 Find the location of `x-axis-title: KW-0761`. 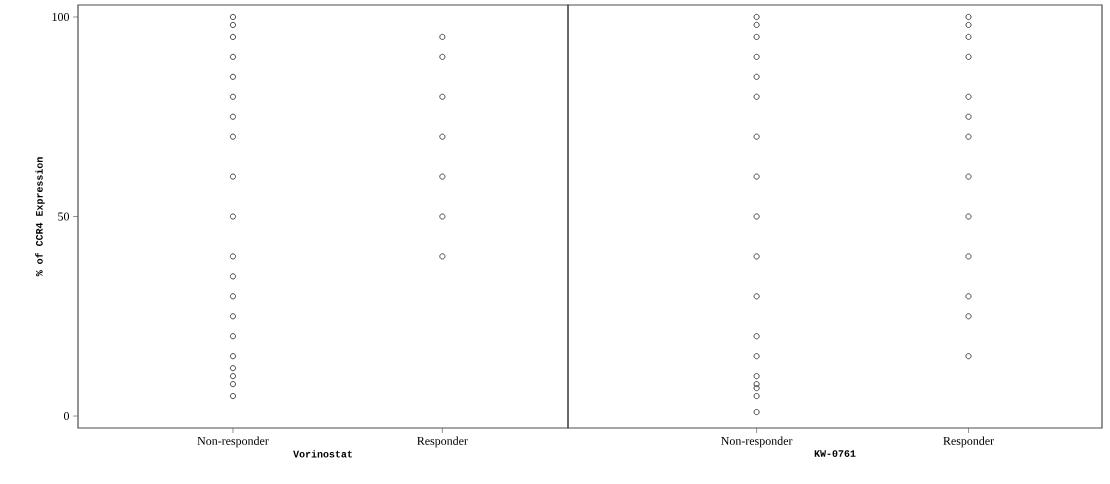

x-axis-title: KW-0761 is located at coordinates (835, 453).